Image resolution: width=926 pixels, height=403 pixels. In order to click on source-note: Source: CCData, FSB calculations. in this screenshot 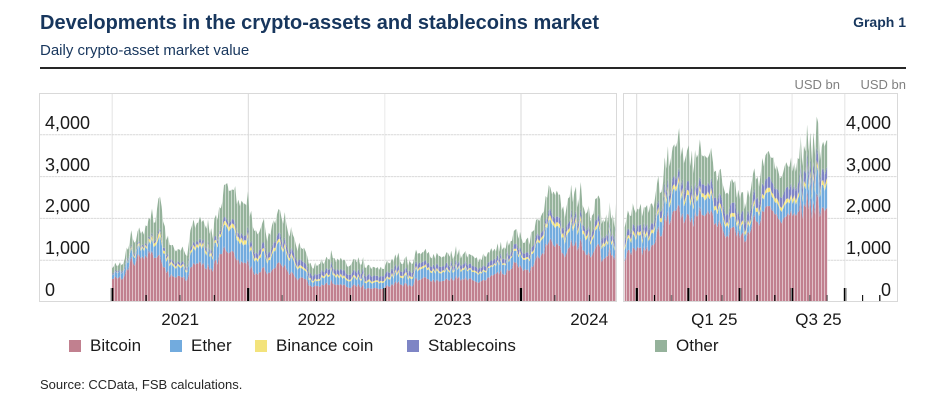, I will do `click(141, 384)`.